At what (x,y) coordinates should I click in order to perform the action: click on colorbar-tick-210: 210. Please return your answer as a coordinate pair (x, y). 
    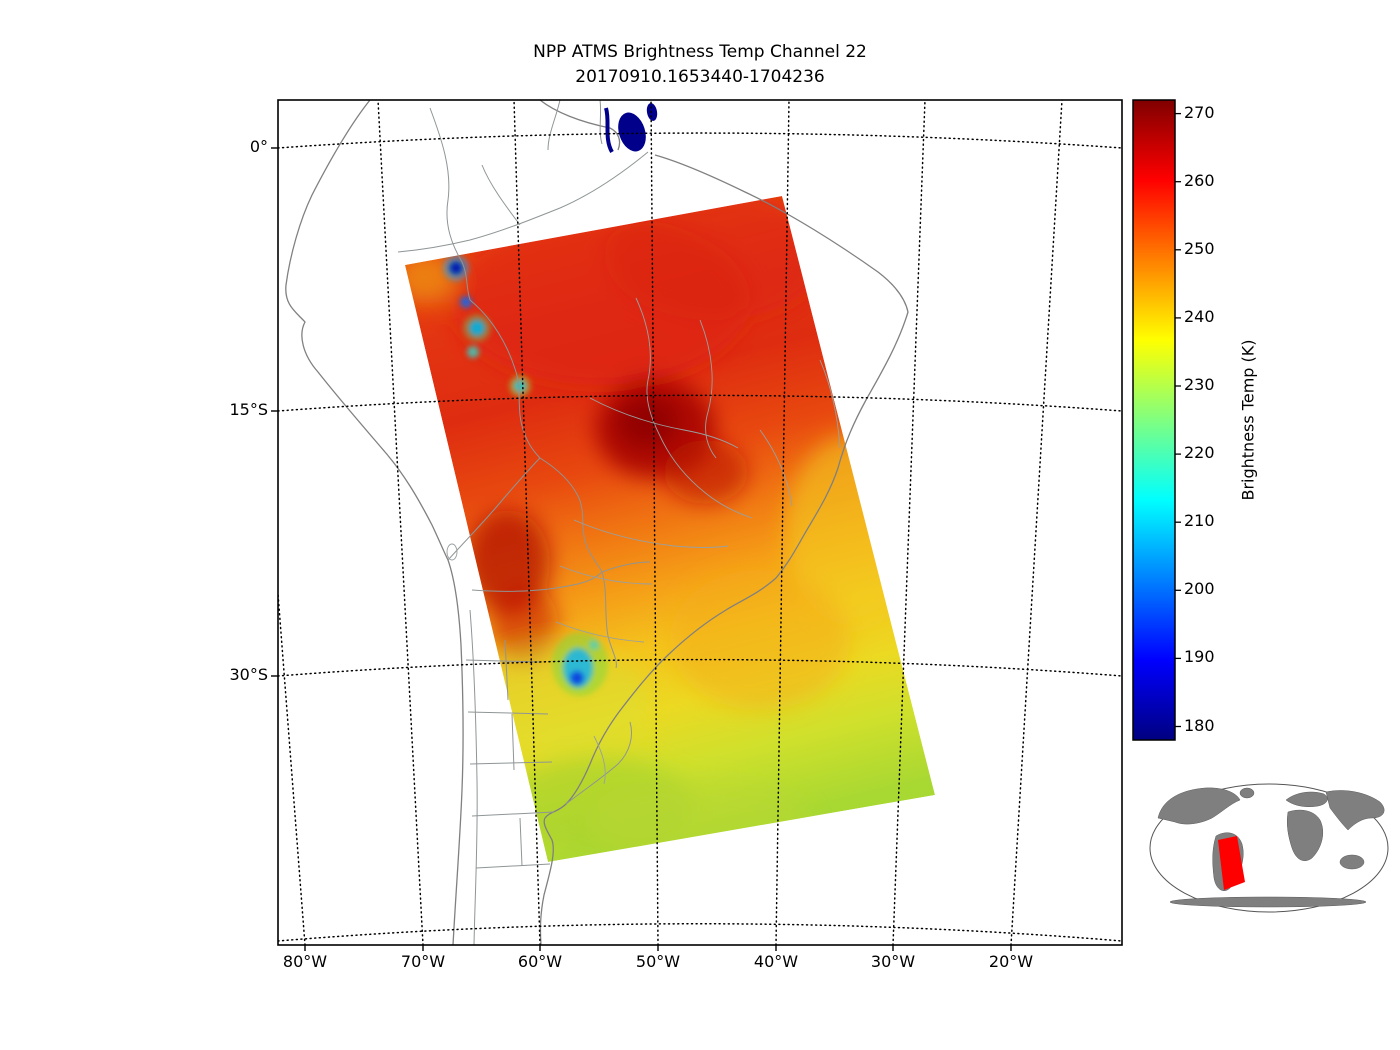
    Looking at the image, I should click on (1199, 520).